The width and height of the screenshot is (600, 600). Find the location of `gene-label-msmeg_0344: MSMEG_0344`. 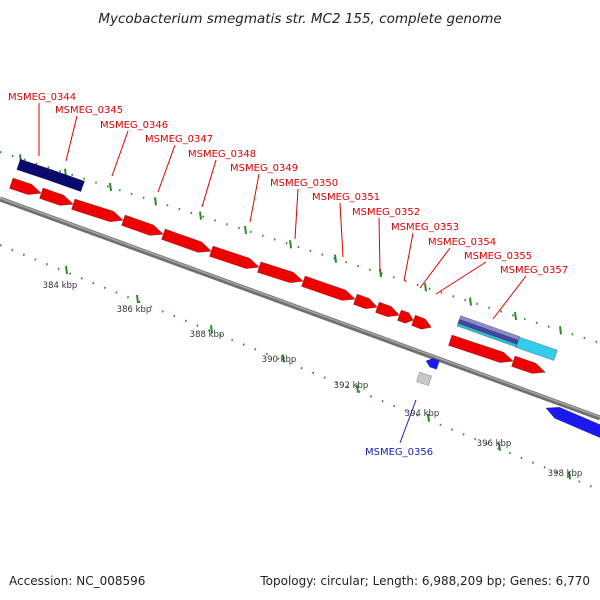

gene-label-msmeg_0344: MSMEG_0344 is located at coordinates (42, 97).